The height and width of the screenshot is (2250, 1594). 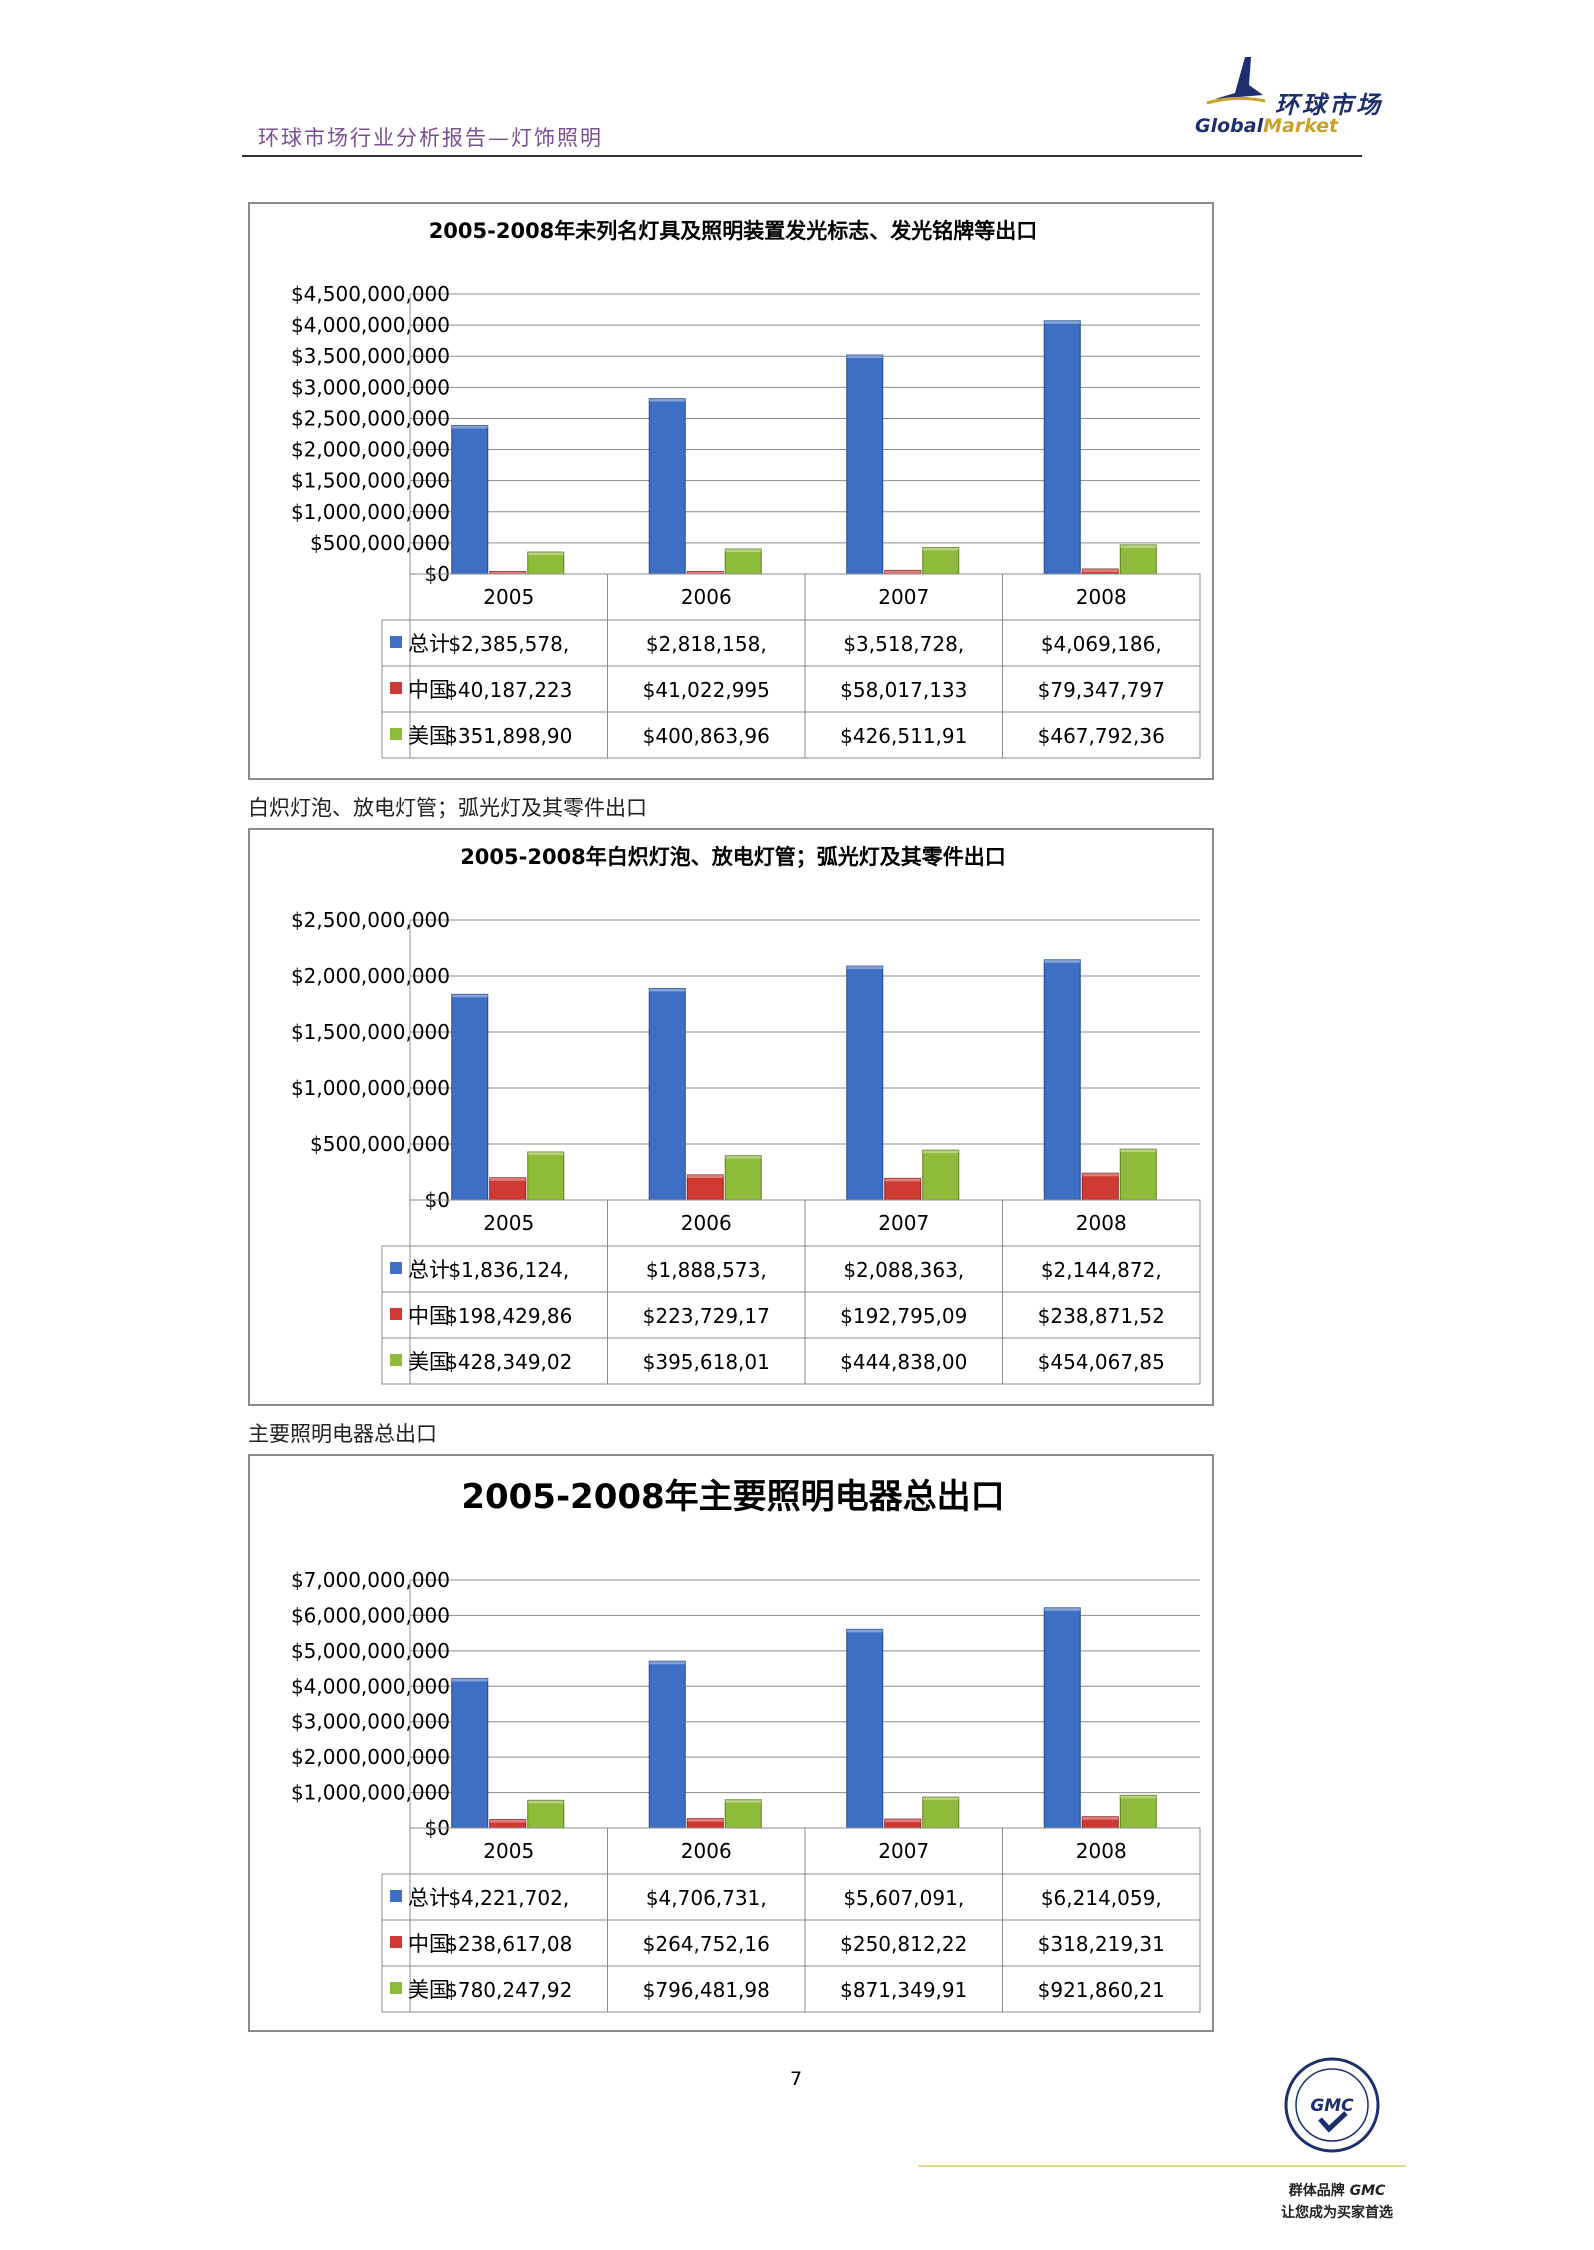 What do you see at coordinates (508, 736) in the screenshot?
I see `data-value-label: $351,898,90` at bounding box center [508, 736].